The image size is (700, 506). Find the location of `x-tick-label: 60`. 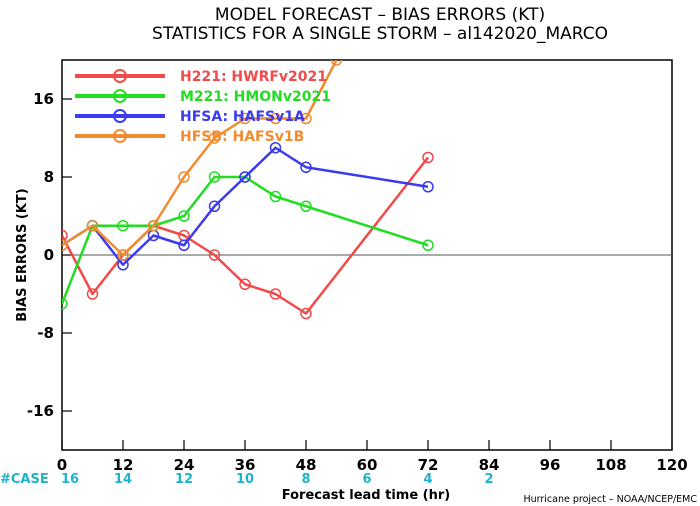

x-tick-label: 60 is located at coordinates (367, 465).